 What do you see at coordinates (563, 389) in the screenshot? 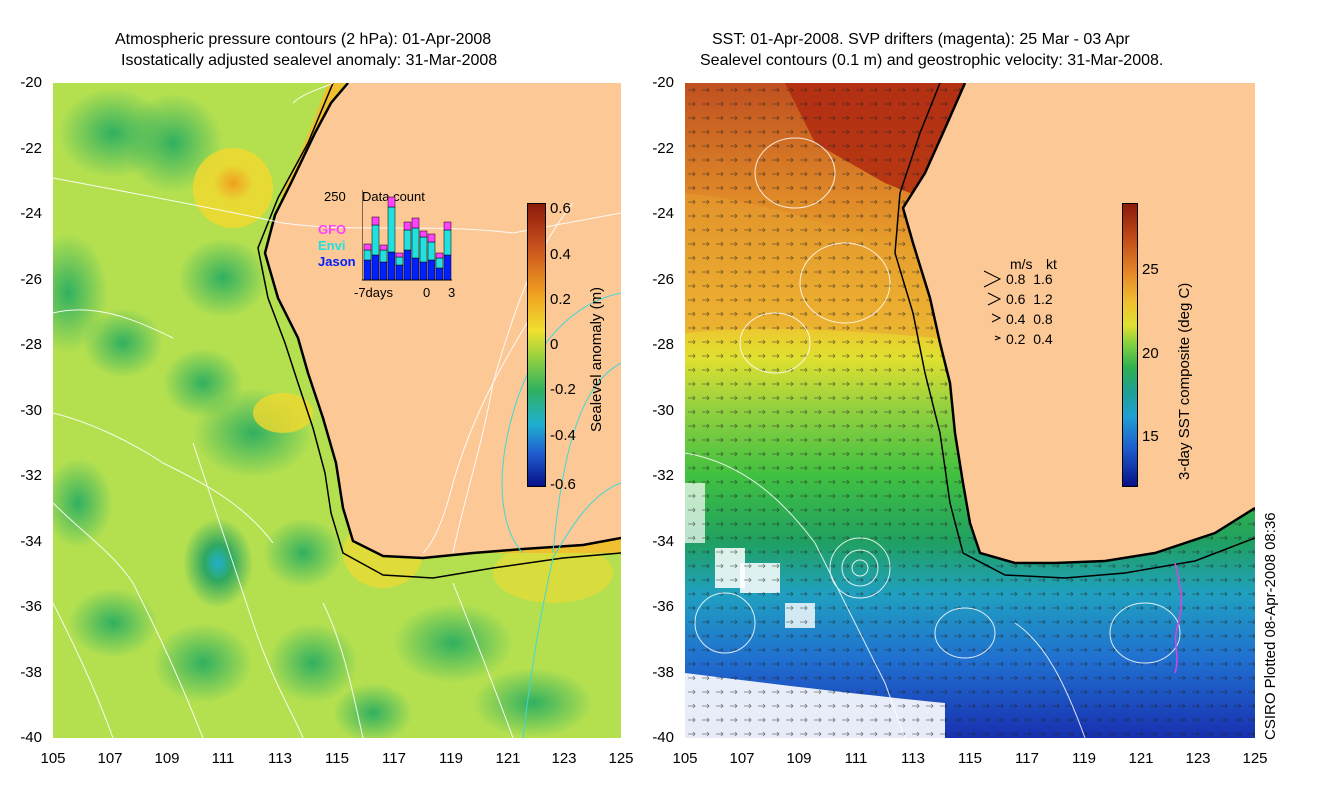
I see `colorbar-tick: -0.2` at bounding box center [563, 389].